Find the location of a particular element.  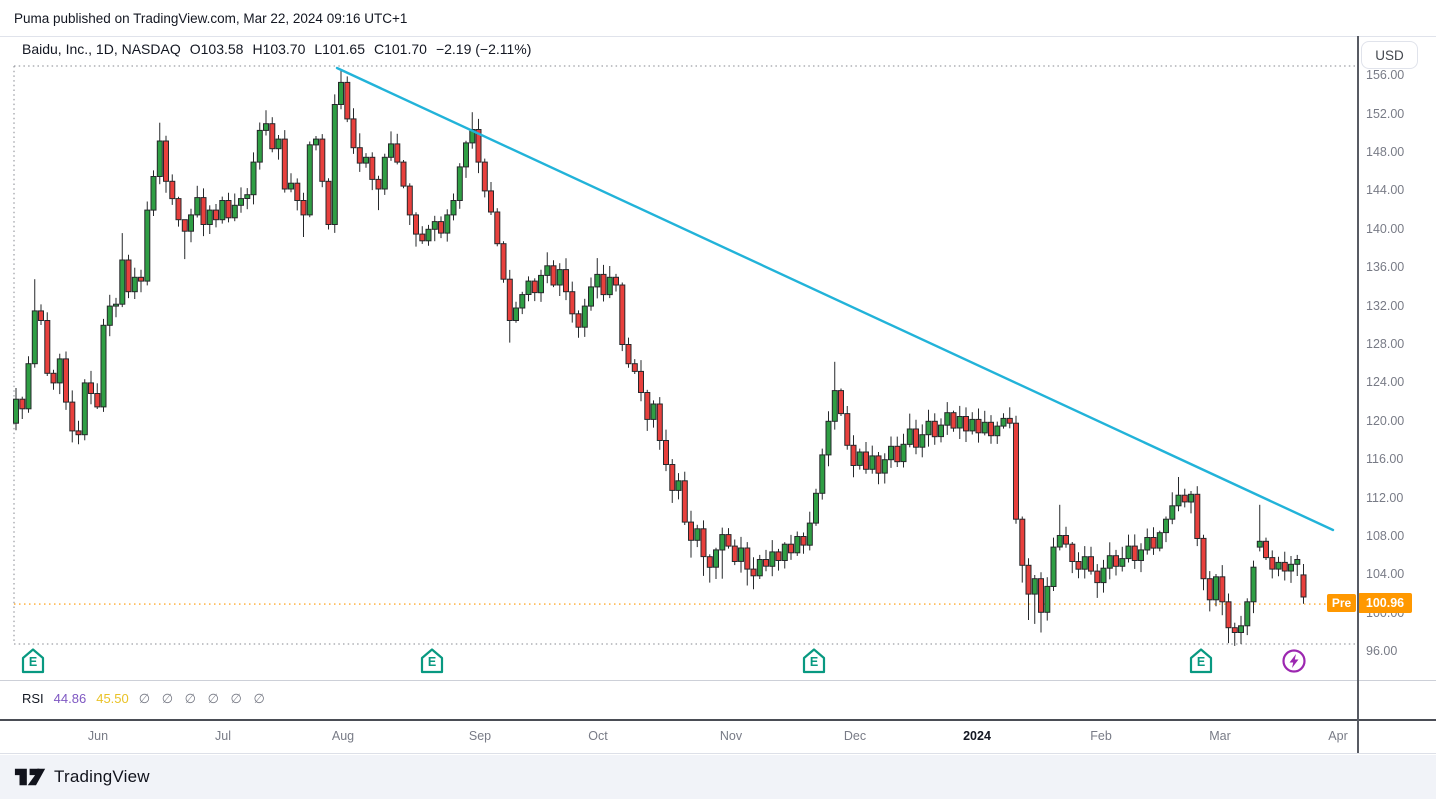

price-tick-label: 120.00 is located at coordinates (1385, 420).